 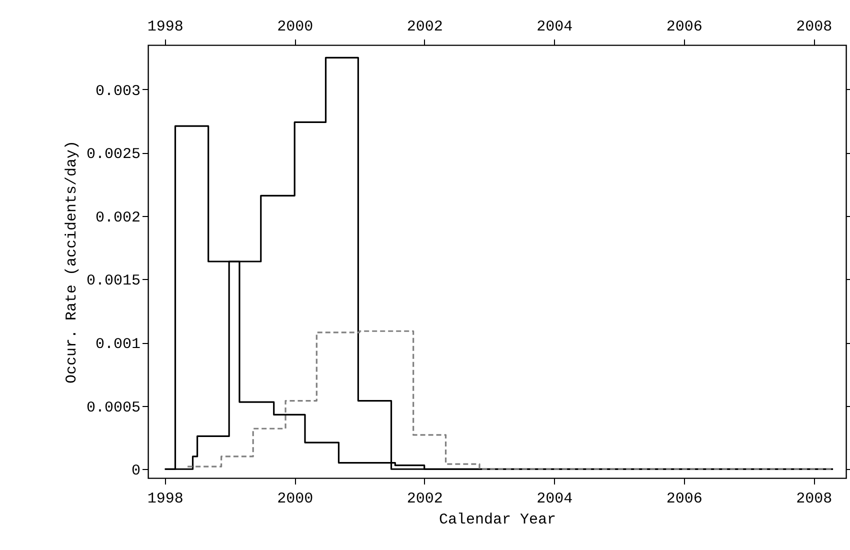 What do you see at coordinates (113, 407) in the screenshot?
I see `y-tick-label: 0.0005` at bounding box center [113, 407].